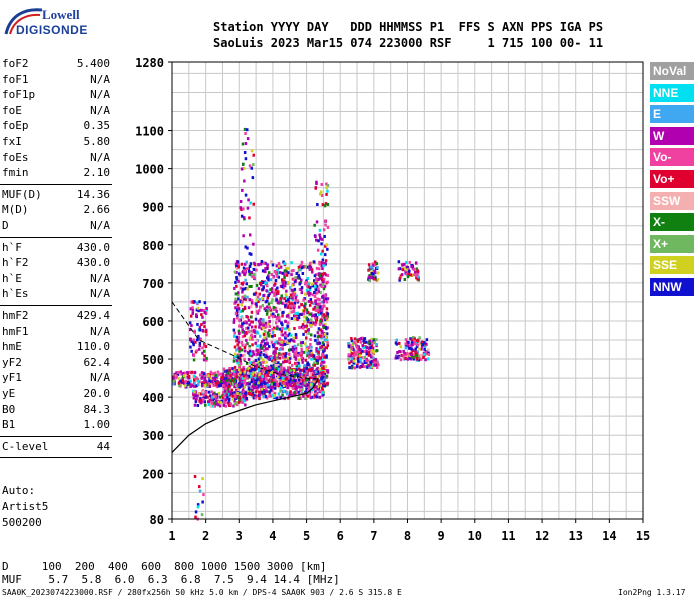 The image size is (700, 600). I want to click on legend-item-vo: Vo-, so click(672, 157).